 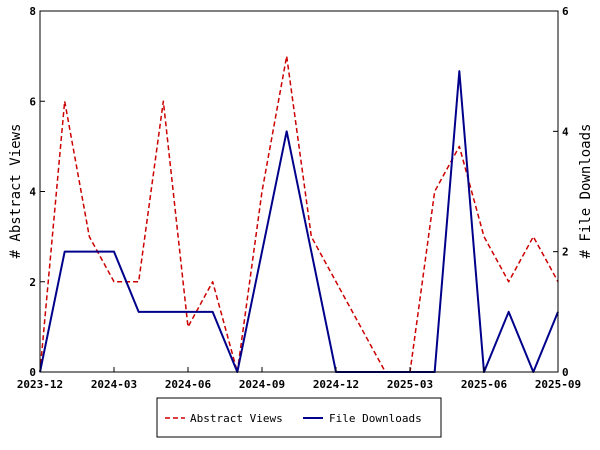 I want to click on right-y-tick-label: 6, so click(x=565, y=11).